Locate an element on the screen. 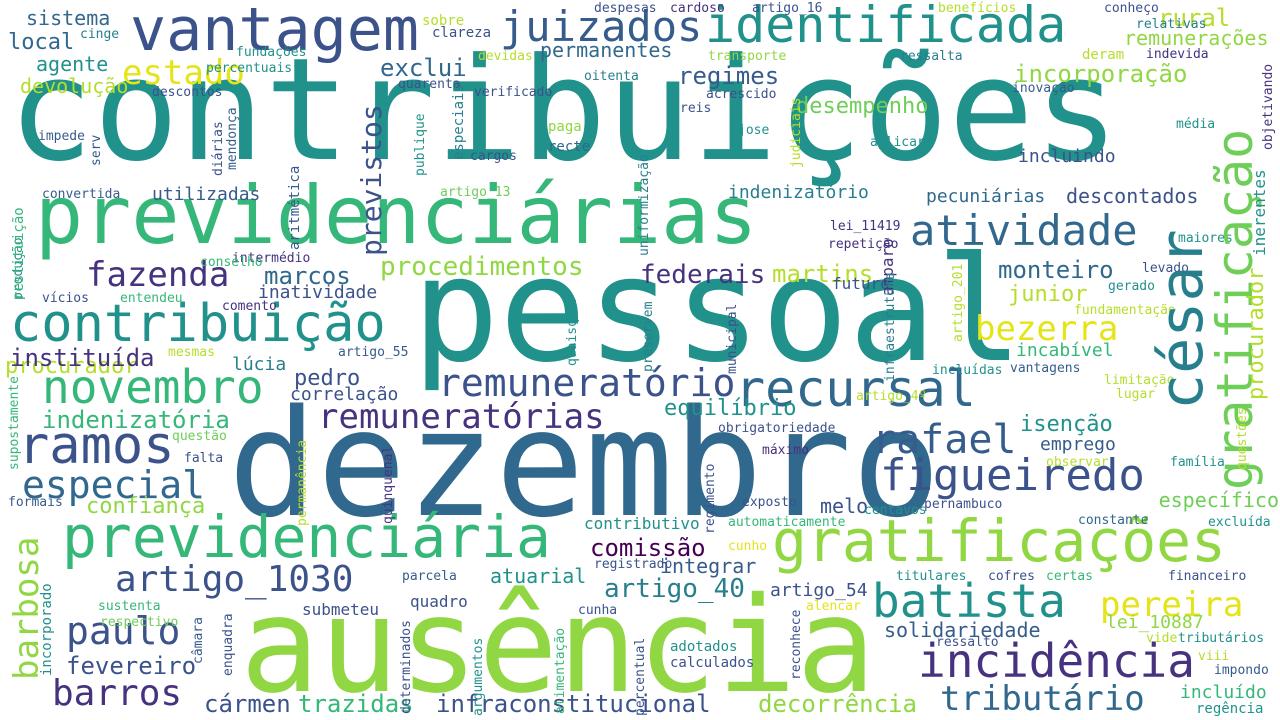 The width and height of the screenshot is (1280, 720). word: gratificações is located at coordinates (999, 541).